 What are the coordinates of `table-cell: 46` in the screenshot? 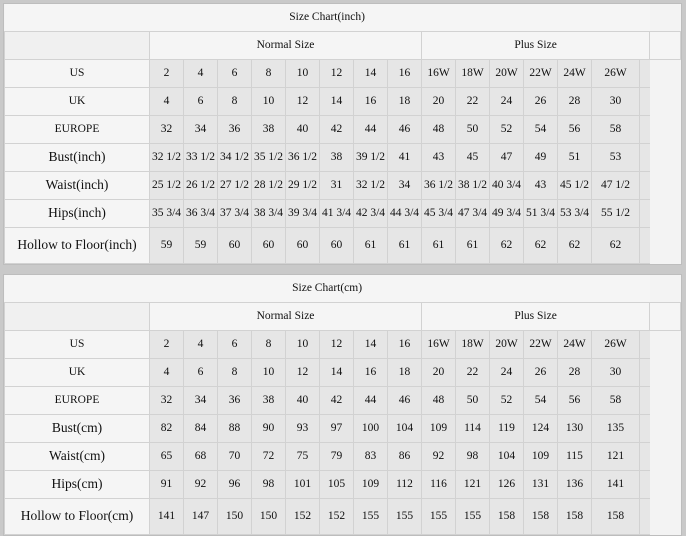 It's located at (404, 129).